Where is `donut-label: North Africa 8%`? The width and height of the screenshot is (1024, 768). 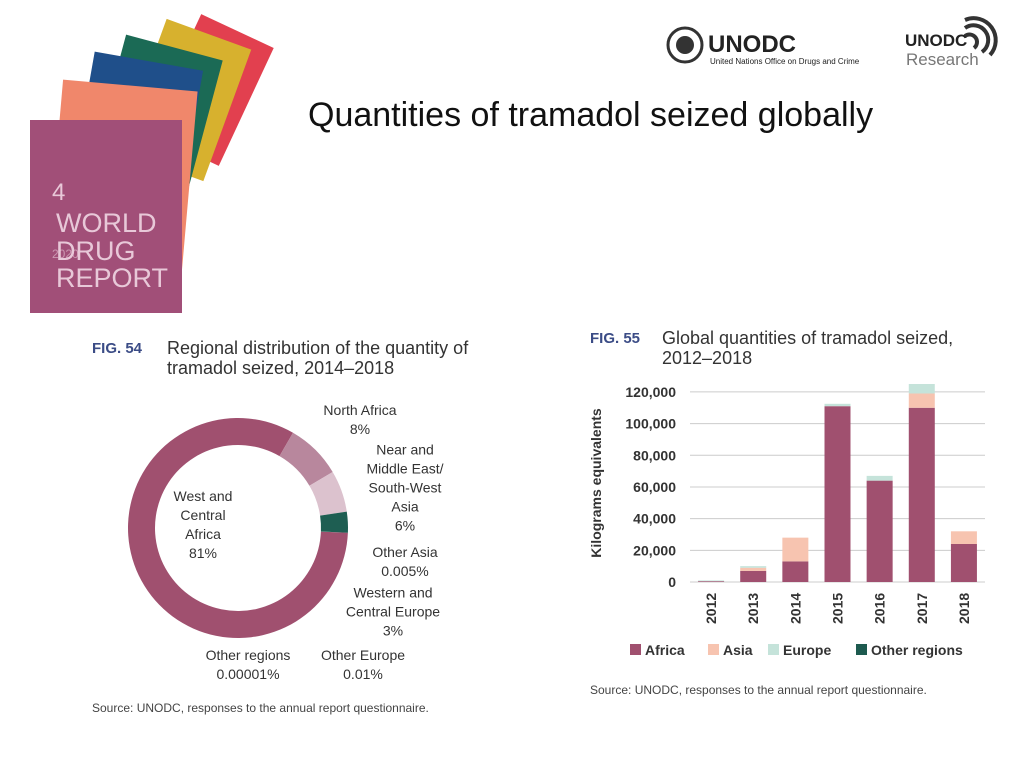 donut-label: North Africa 8% is located at coordinates (360, 420).